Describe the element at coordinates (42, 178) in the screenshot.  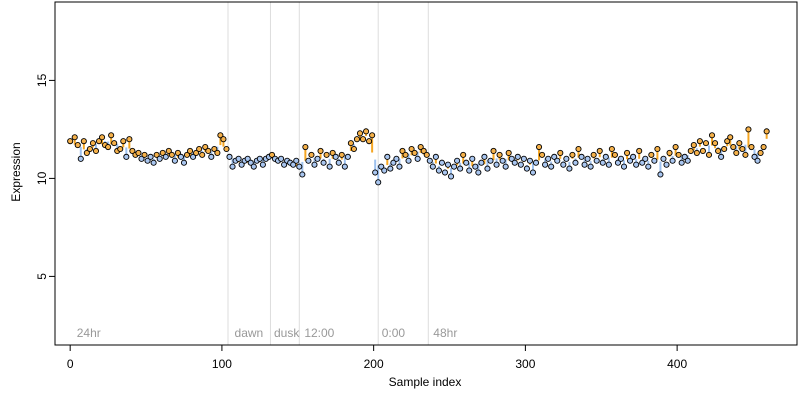
I see `y-tick-label: 10` at that location.